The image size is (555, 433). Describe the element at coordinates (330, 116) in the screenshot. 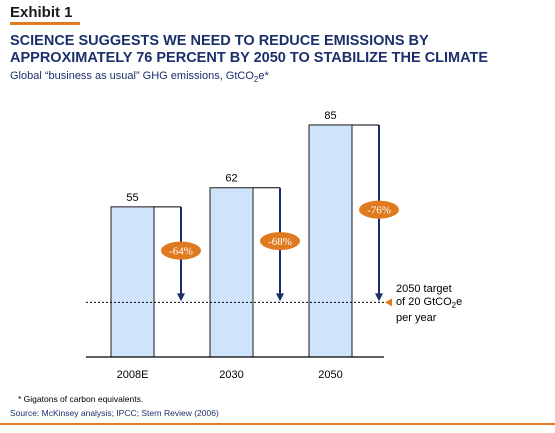

I see `value-label: 85` at that location.